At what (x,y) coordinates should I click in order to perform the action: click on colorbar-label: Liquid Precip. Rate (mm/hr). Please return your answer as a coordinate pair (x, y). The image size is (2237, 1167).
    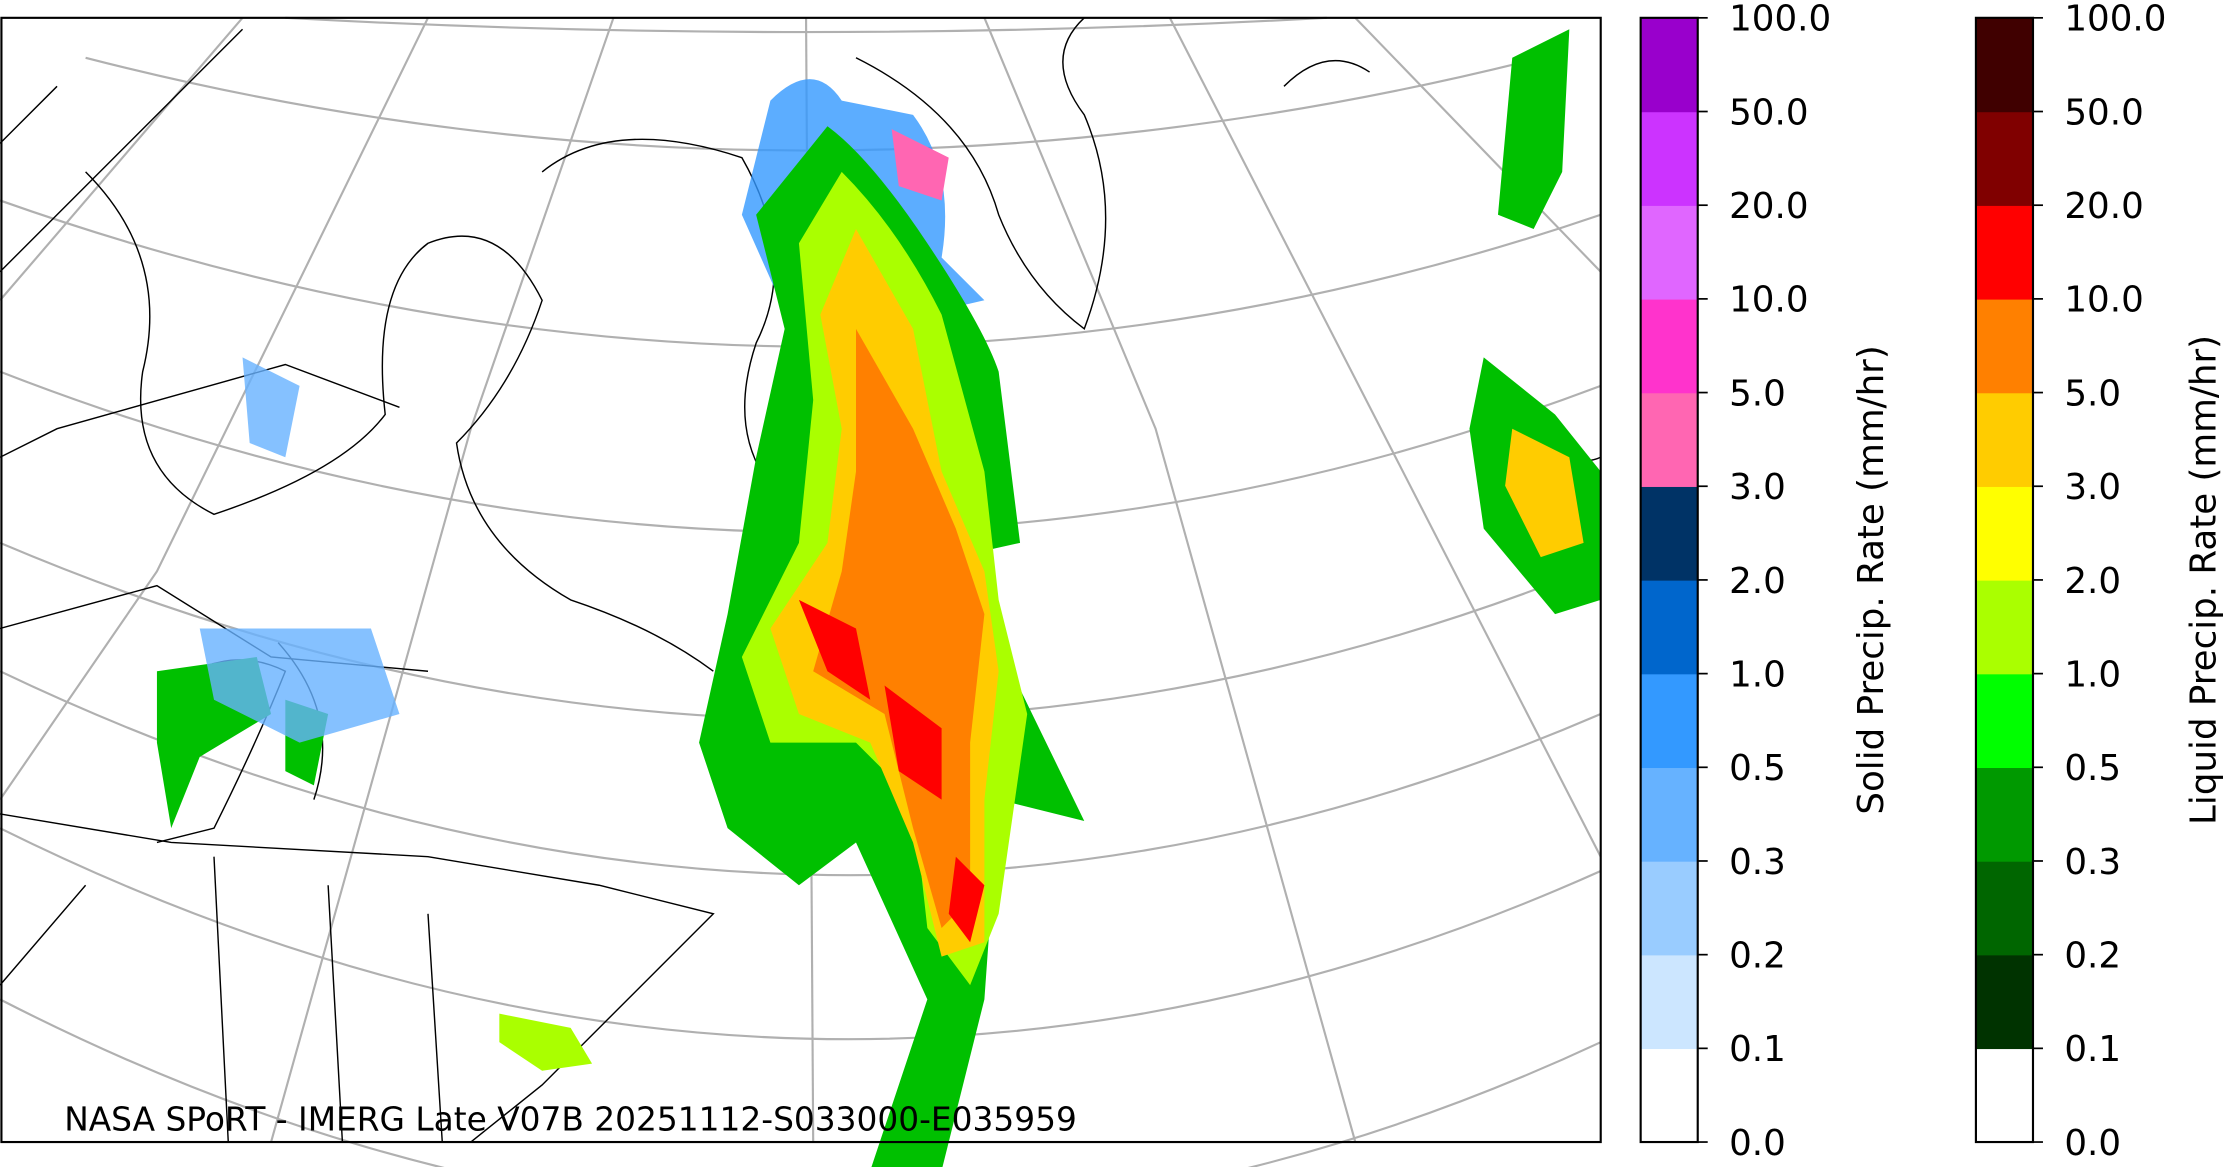
    Looking at the image, I should click on (2204, 580).